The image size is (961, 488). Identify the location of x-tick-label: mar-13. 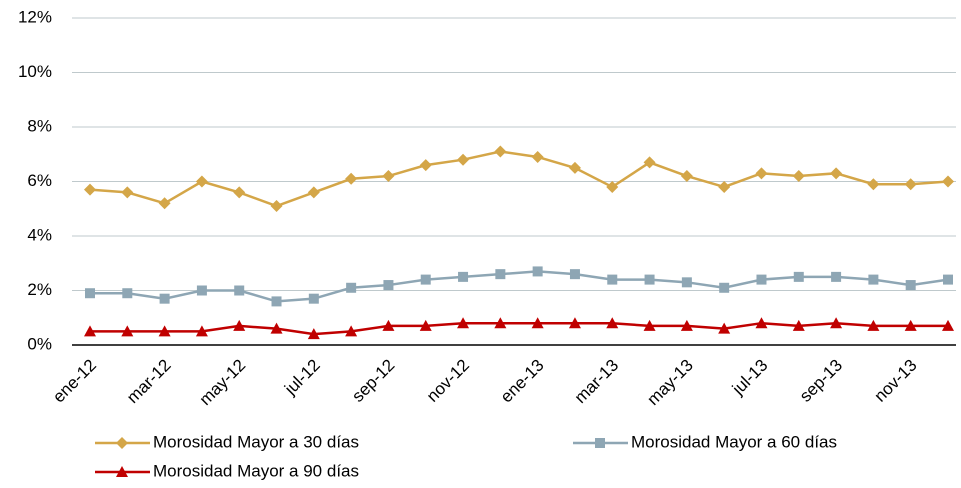
(597, 382).